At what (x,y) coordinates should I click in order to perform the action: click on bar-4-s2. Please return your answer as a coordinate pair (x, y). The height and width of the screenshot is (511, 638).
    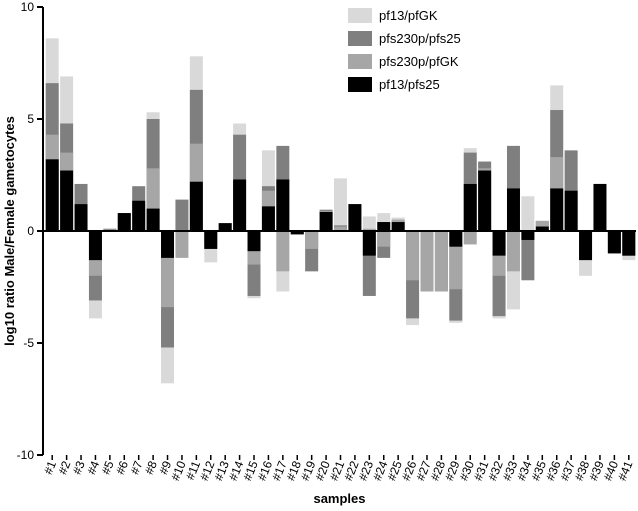
    Looking at the image, I should click on (67, 200).